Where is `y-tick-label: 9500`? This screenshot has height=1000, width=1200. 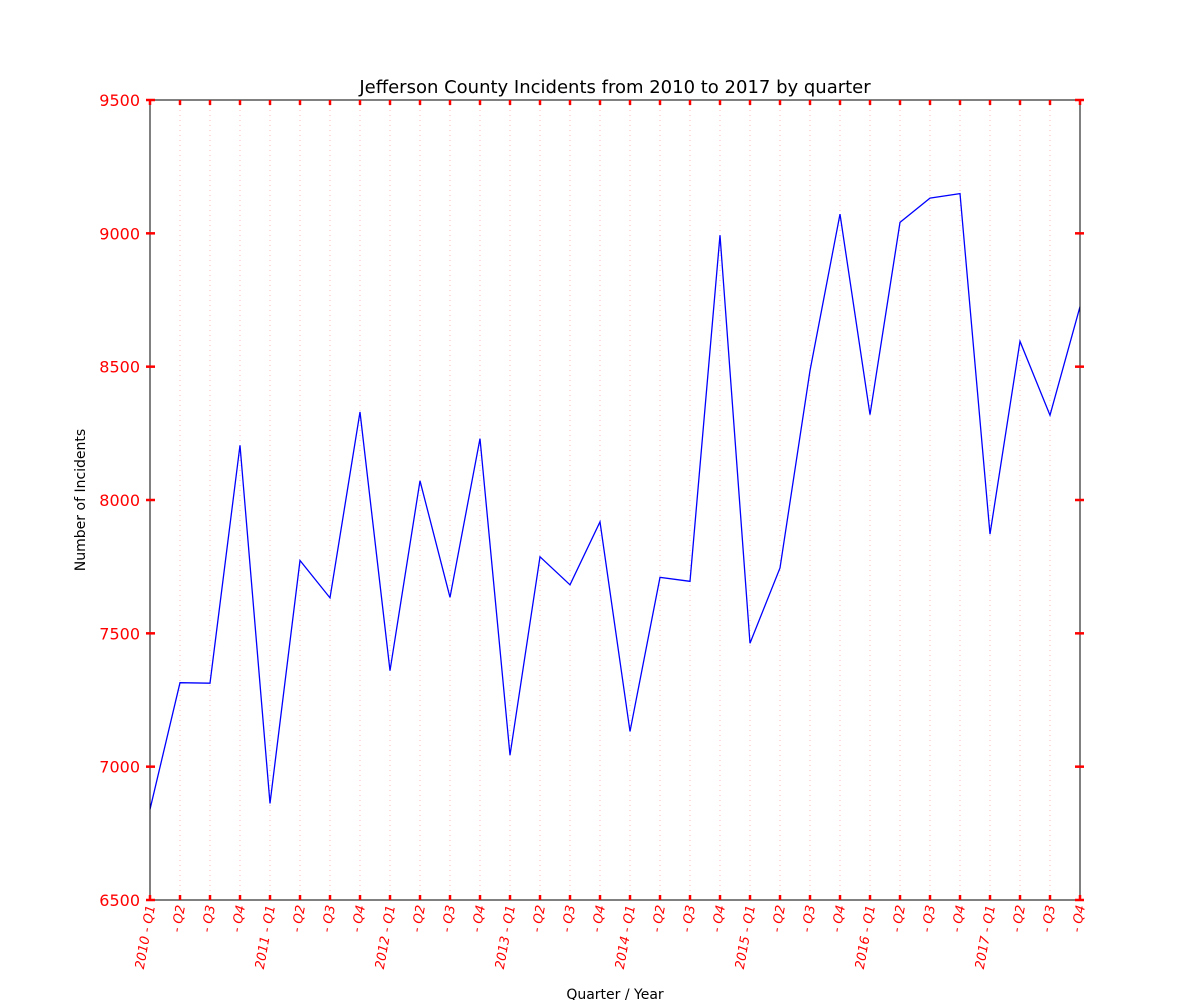
y-tick-label: 9500 is located at coordinates (119, 100).